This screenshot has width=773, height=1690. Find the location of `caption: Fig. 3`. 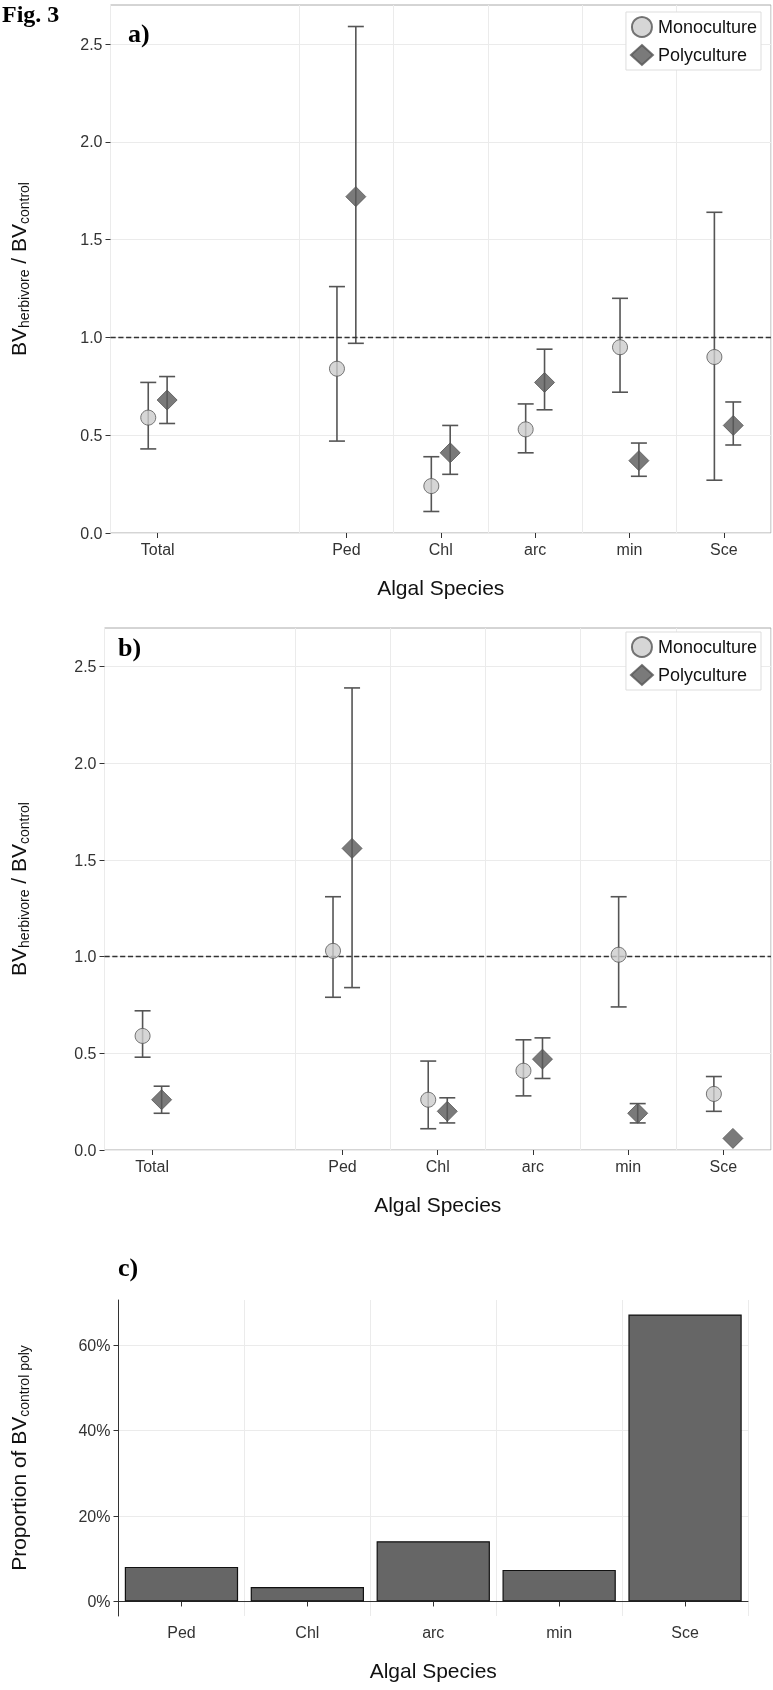

caption: Fig. 3 is located at coordinates (31, 14).